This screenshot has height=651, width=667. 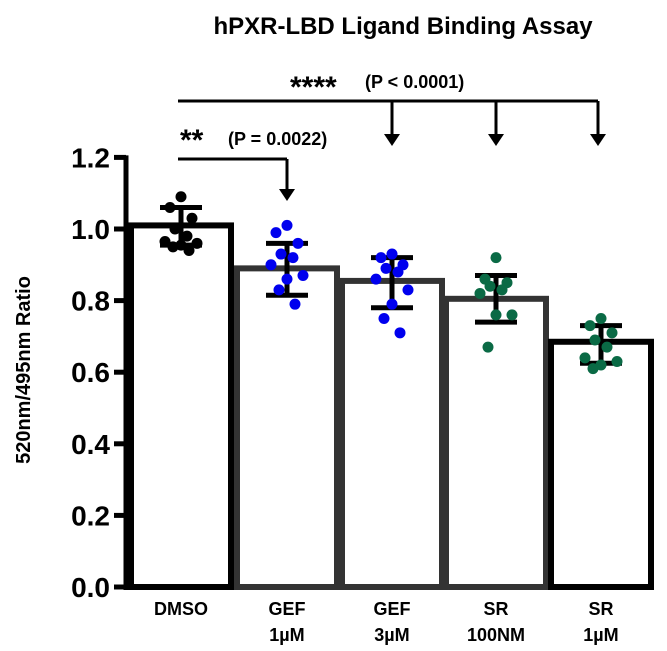 What do you see at coordinates (24, 370) in the screenshot?
I see `y-axis-label: 520nm/495nm Ratio` at bounding box center [24, 370].